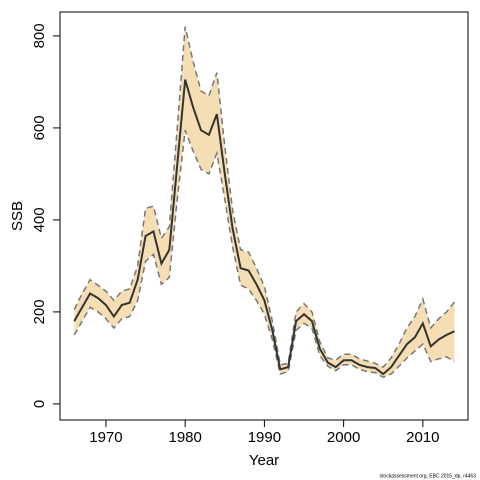 This screenshot has height=480, width=480. Describe the element at coordinates (39, 127) in the screenshot. I see `y-tick-label: 600` at that location.